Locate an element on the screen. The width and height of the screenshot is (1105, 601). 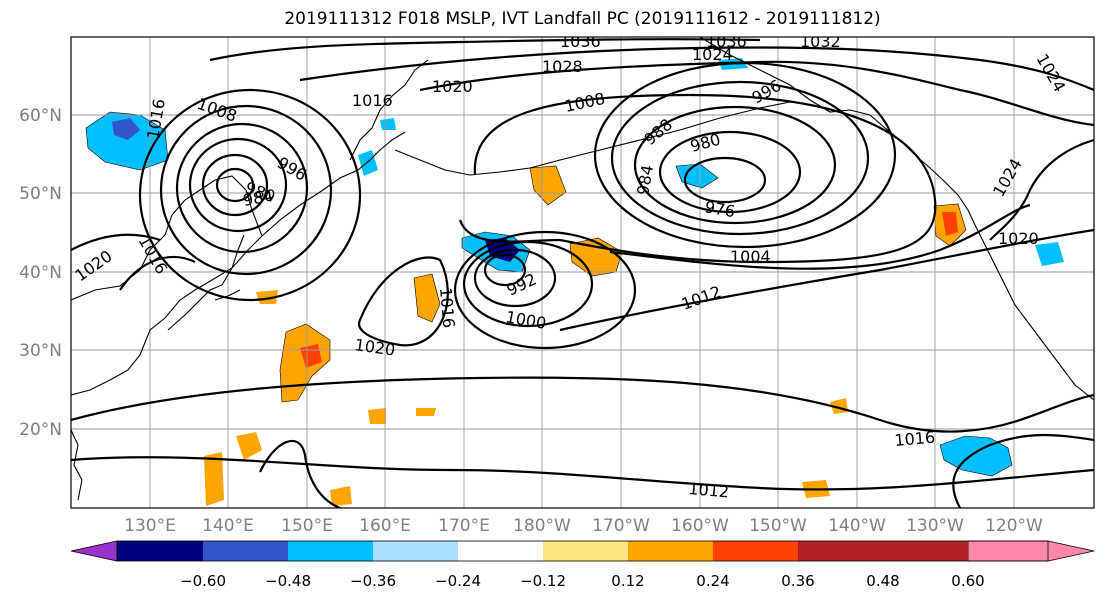
lon-label-150e: 150°E is located at coordinates (307, 526).